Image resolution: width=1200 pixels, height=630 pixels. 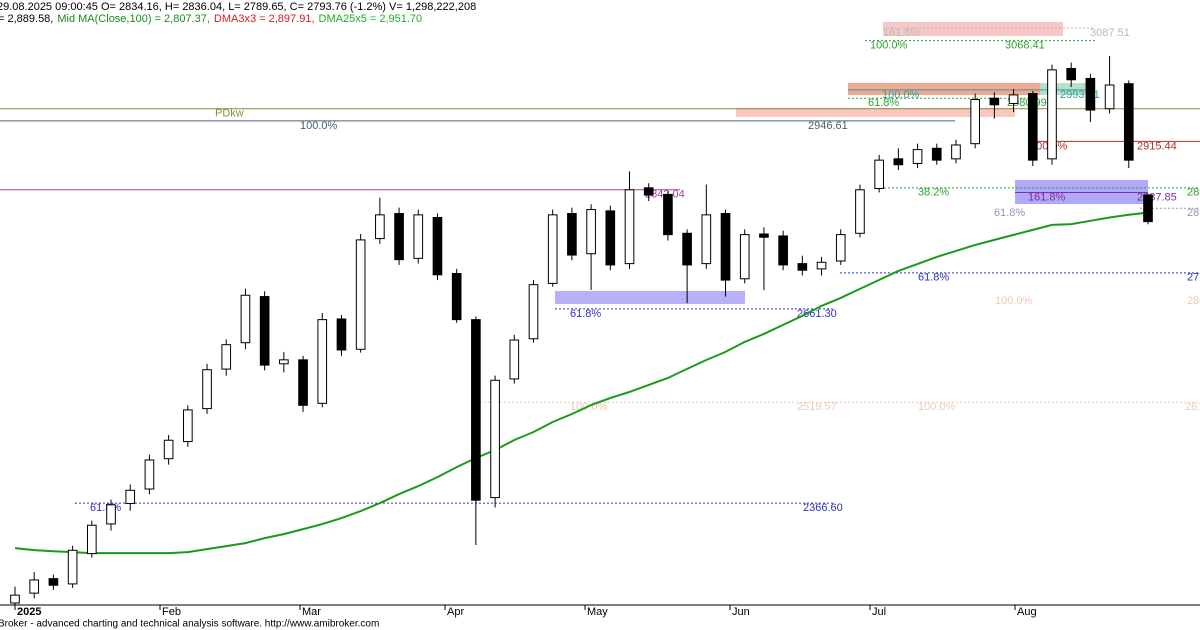 I want to click on x-tick-label: 2025, so click(x=29, y=612).